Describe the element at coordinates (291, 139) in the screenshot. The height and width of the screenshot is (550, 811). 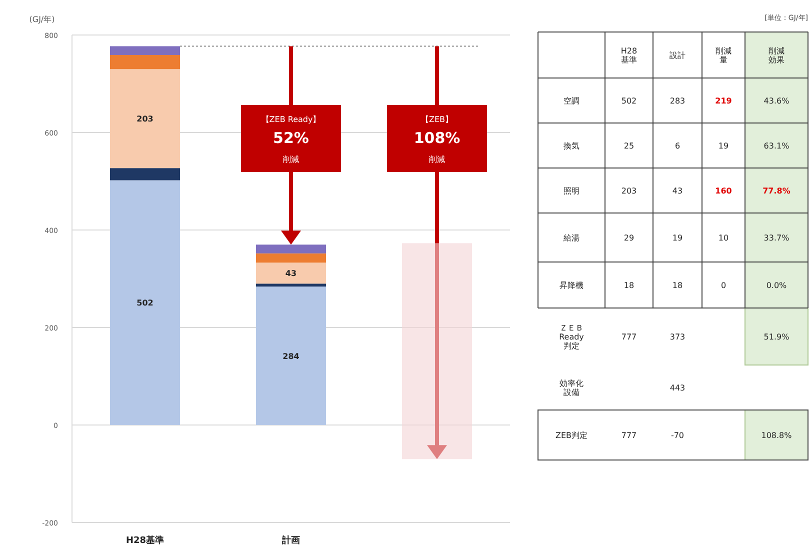
I see `annotation: 【ZEB Ready】 52% 削減` at that location.